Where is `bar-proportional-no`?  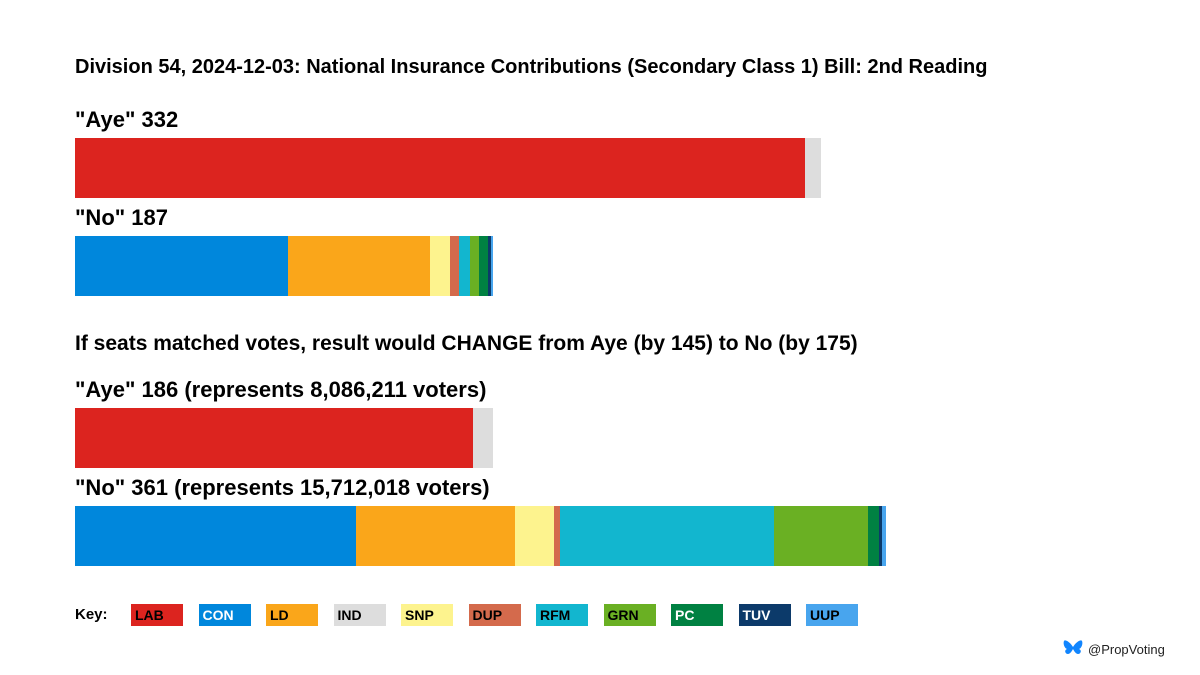 bar-proportional-no is located at coordinates (480, 536).